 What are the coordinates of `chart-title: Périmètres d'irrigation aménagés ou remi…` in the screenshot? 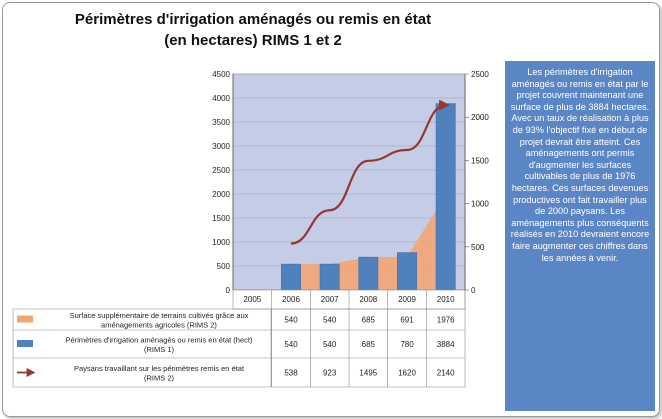 It's located at (253, 30).